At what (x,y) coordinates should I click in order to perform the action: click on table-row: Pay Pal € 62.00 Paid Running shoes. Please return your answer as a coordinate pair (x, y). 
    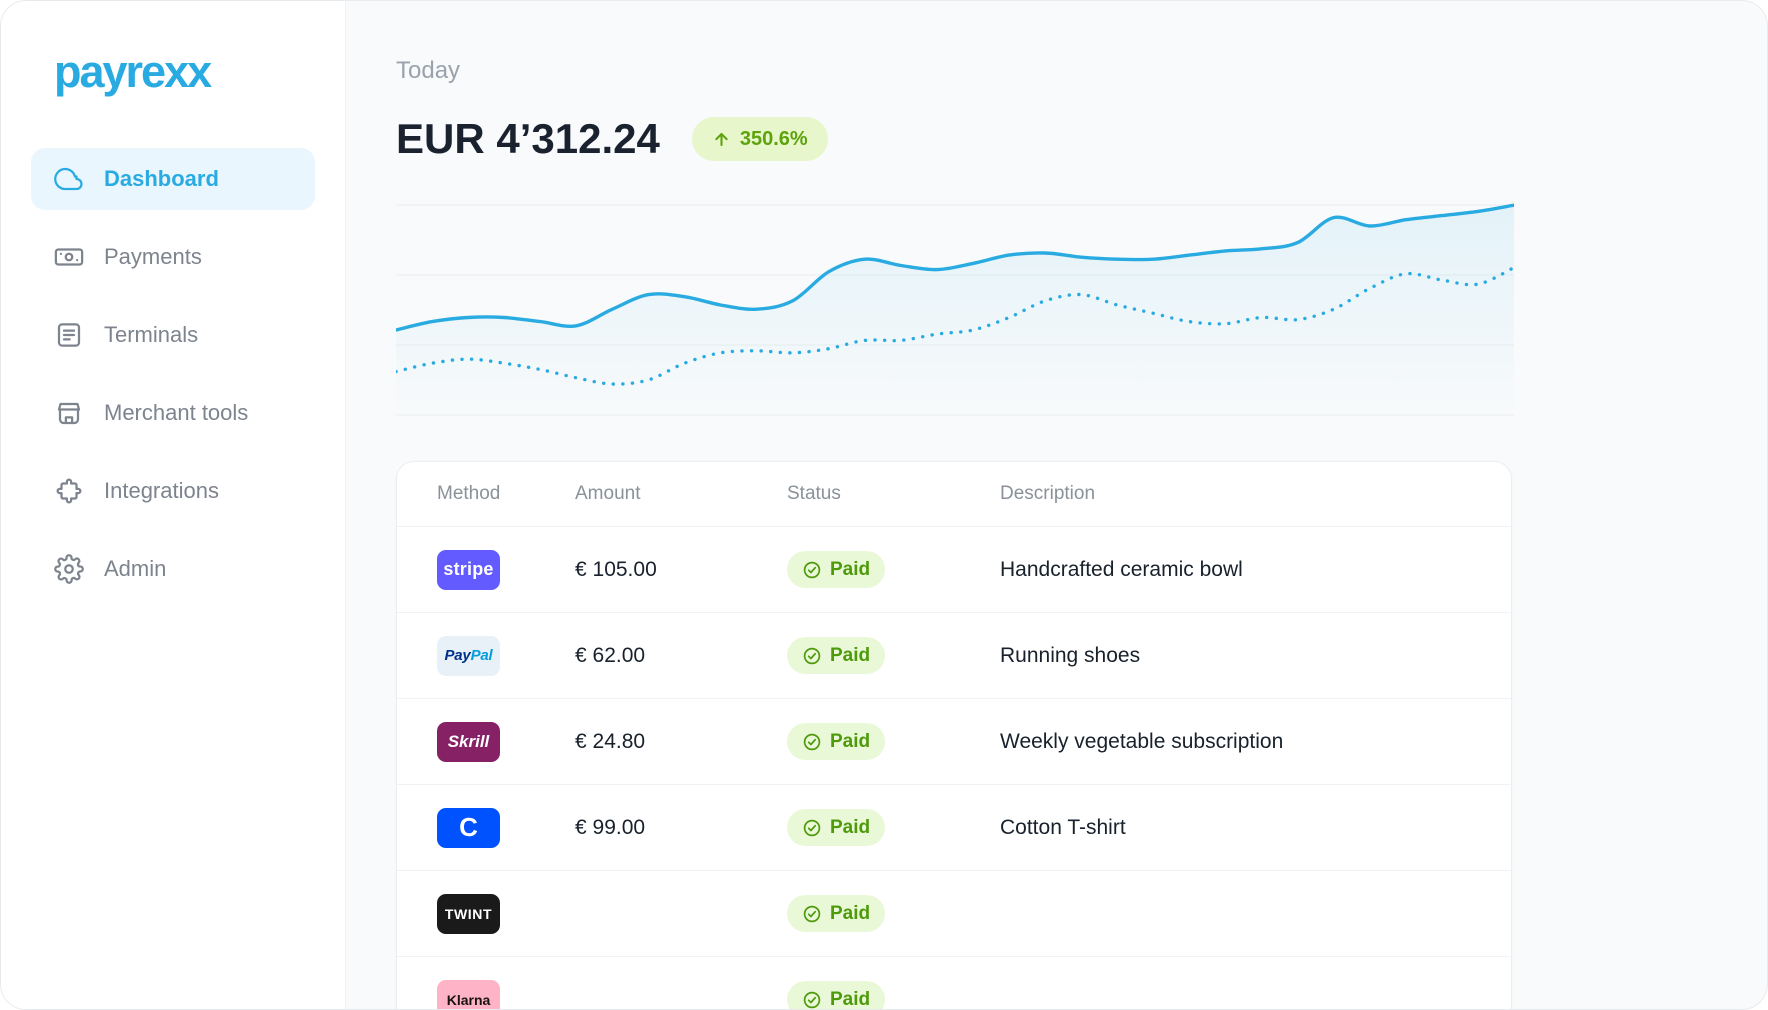
    Looking at the image, I should click on (954, 656).